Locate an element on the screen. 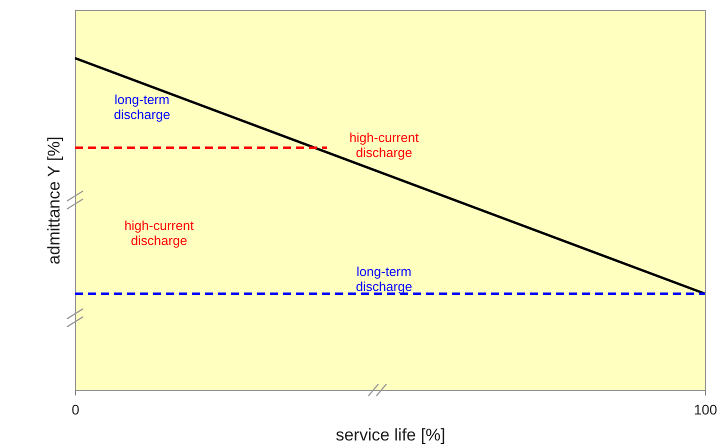  y-axis-title: admittance Y [%] is located at coordinates (54, 200).